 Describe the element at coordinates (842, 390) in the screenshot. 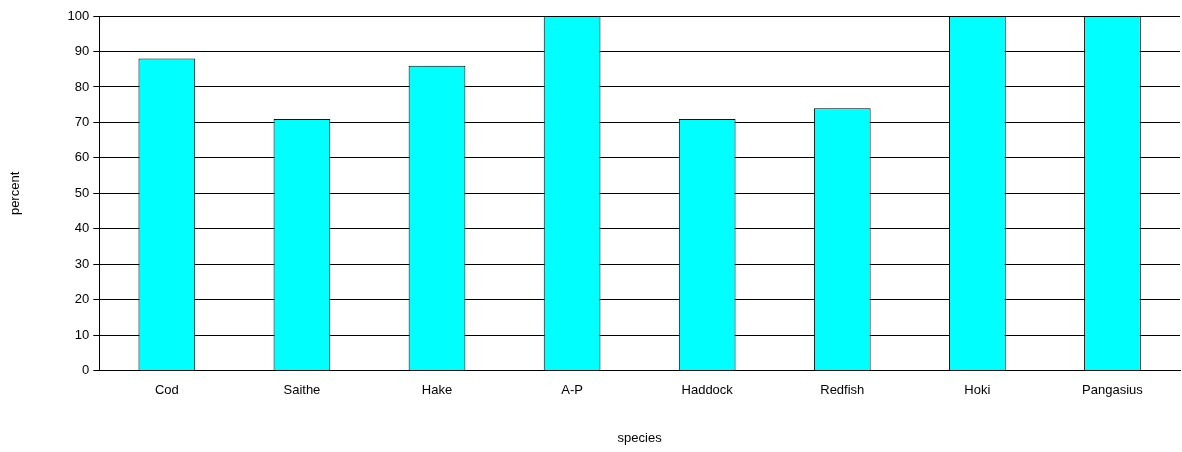

I see `x-tick-label: Redfish` at that location.